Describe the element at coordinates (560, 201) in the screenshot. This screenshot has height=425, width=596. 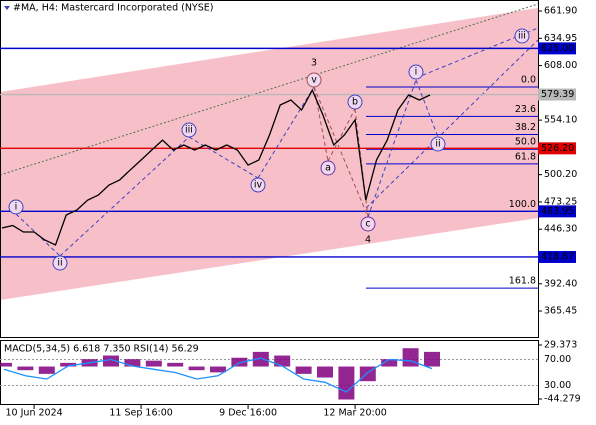
I see `y-tick-label: 473.25` at that location.